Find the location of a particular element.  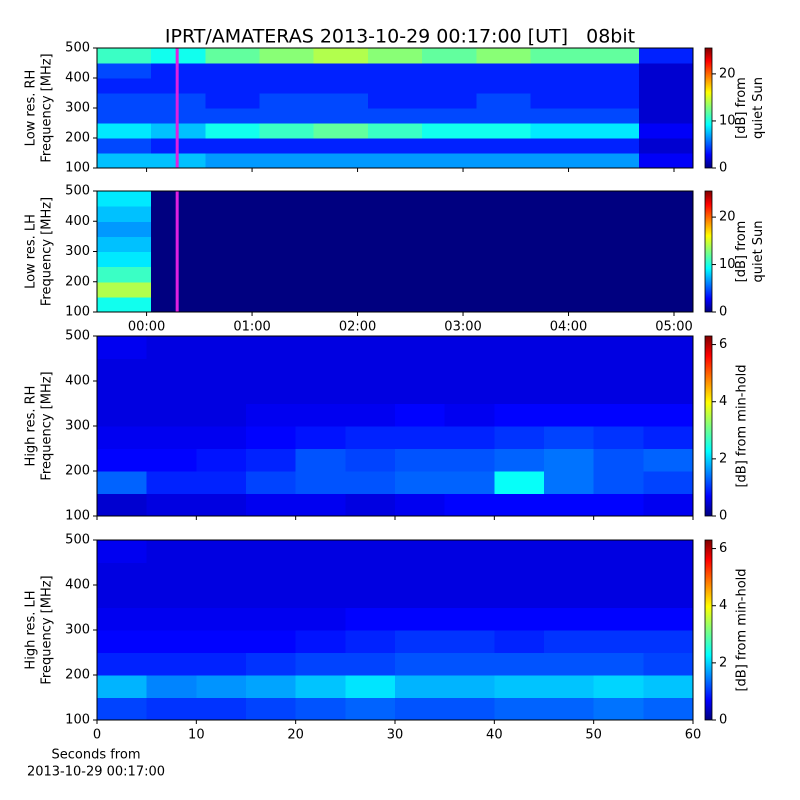

x-tick-label: 03:00 is located at coordinates (462, 327).